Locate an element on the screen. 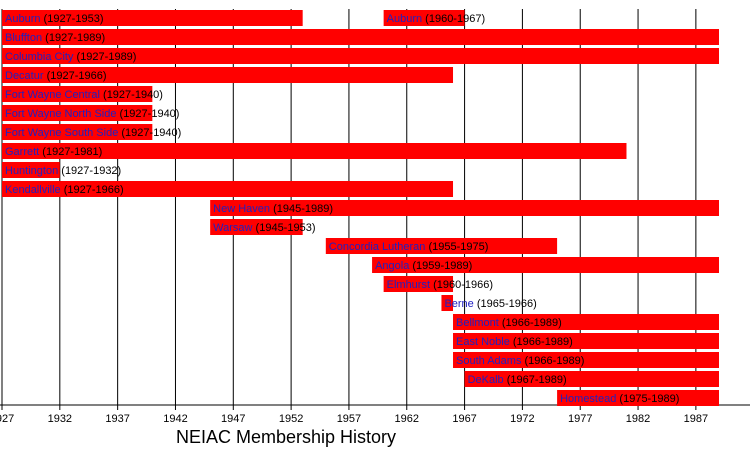  bar-label: Warsaw (1945-1953) is located at coordinates (264, 228).